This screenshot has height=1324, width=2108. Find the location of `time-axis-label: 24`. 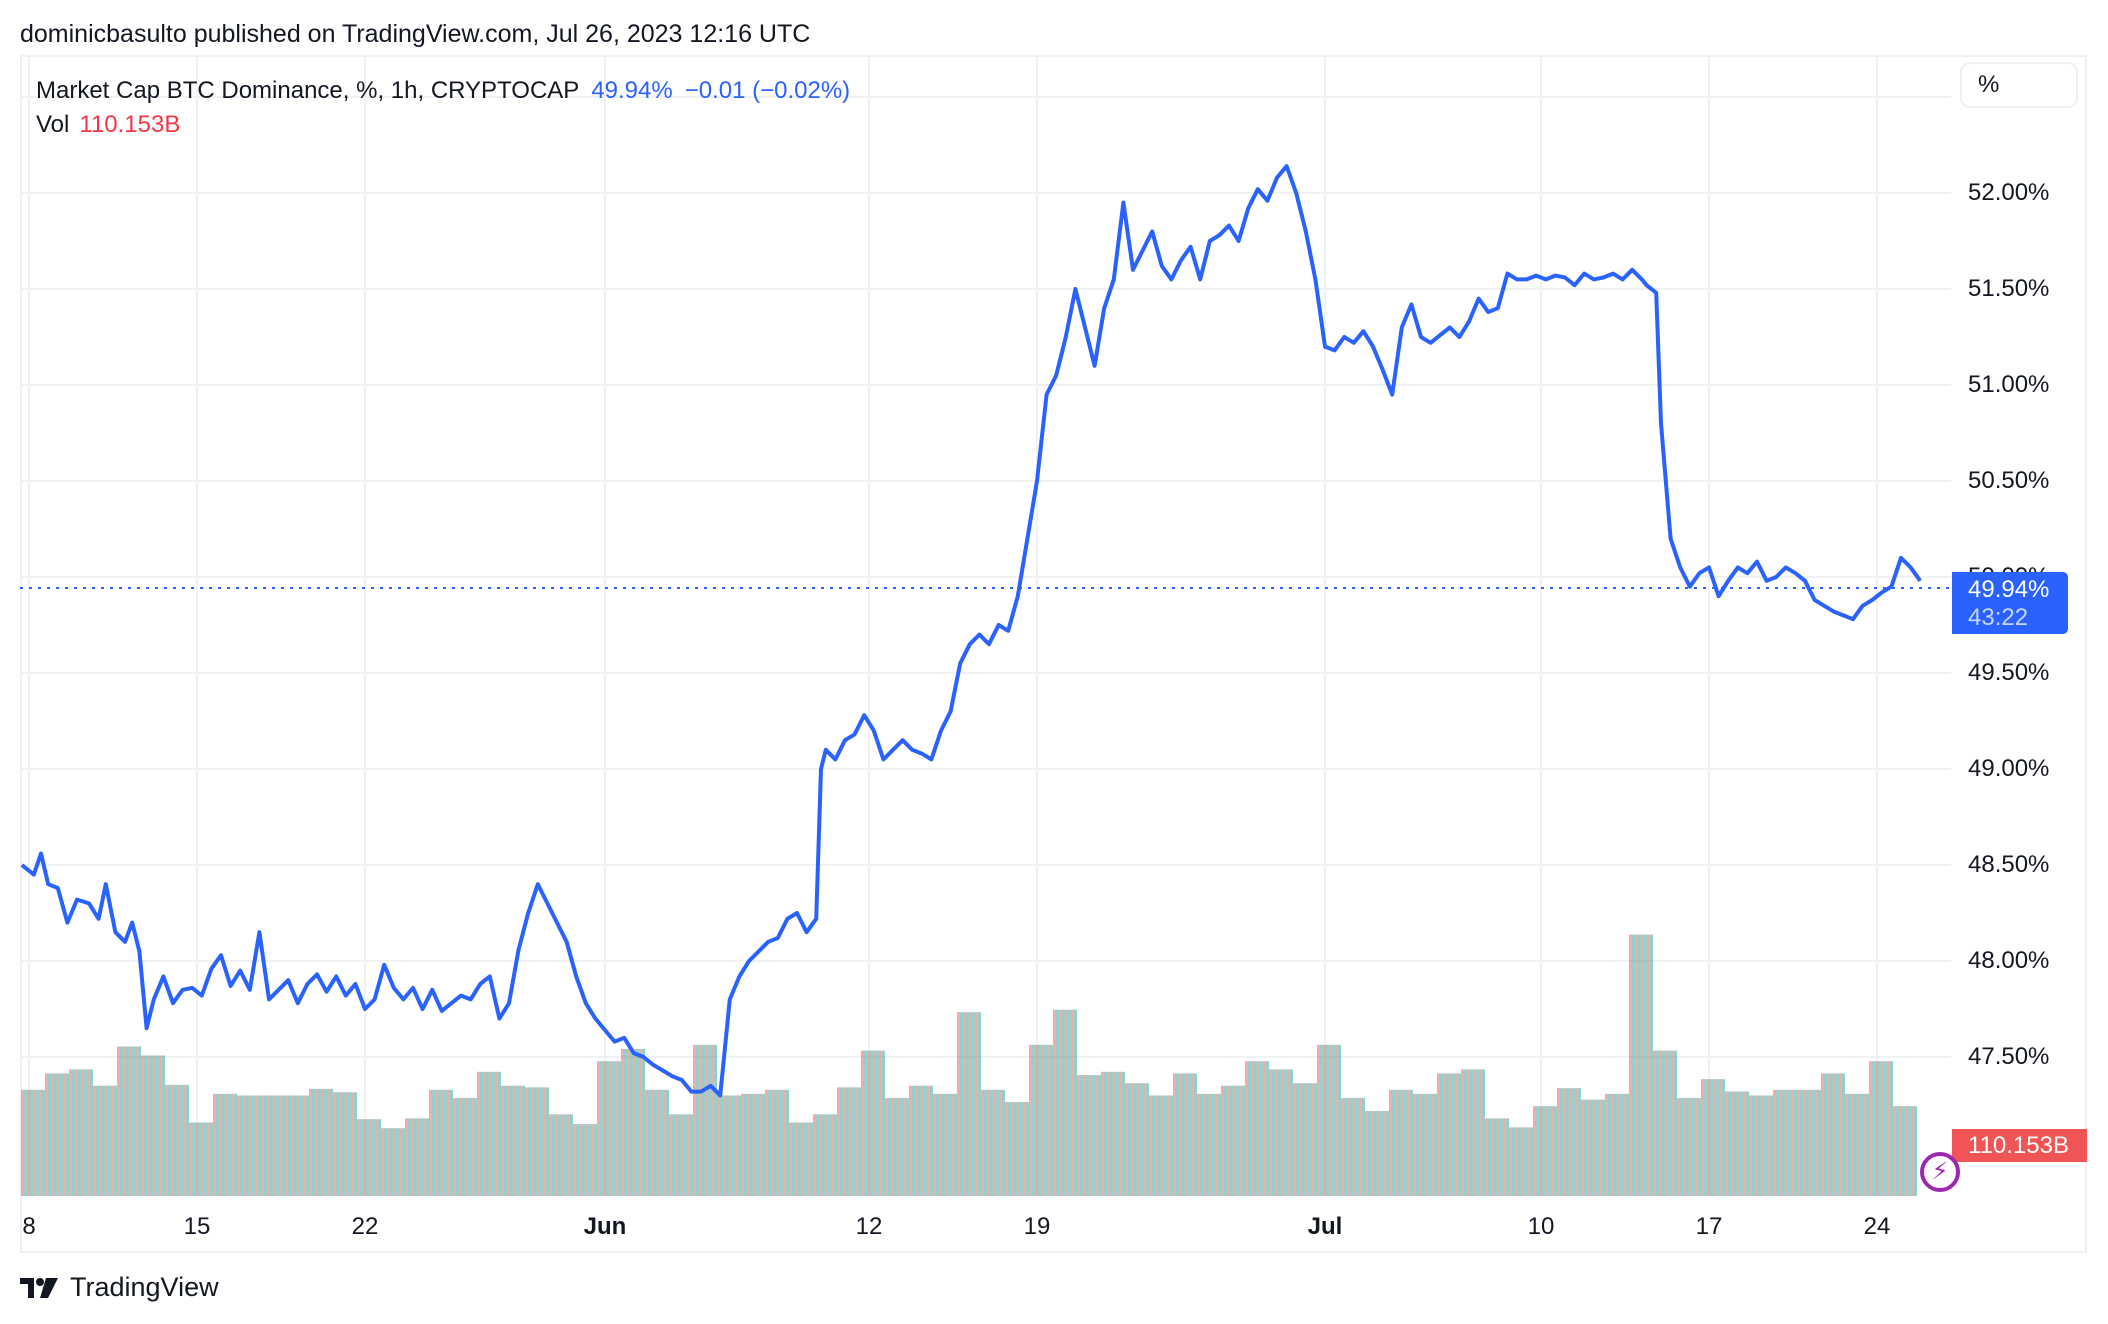

time-axis-label: 24 is located at coordinates (1877, 1226).